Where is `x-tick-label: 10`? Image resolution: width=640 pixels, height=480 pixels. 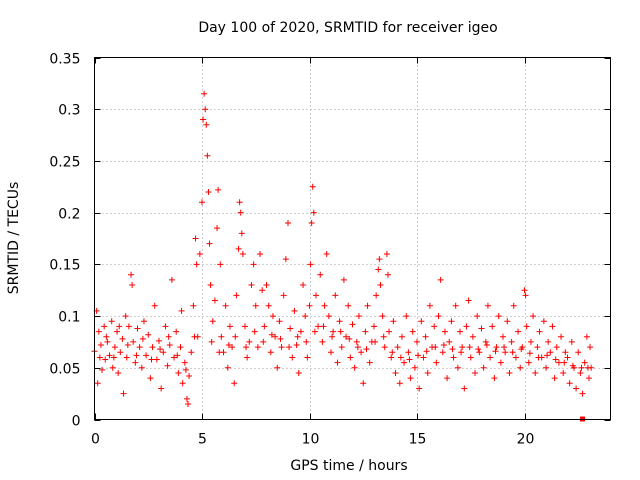 x-tick-label: 10 is located at coordinates (311, 440).